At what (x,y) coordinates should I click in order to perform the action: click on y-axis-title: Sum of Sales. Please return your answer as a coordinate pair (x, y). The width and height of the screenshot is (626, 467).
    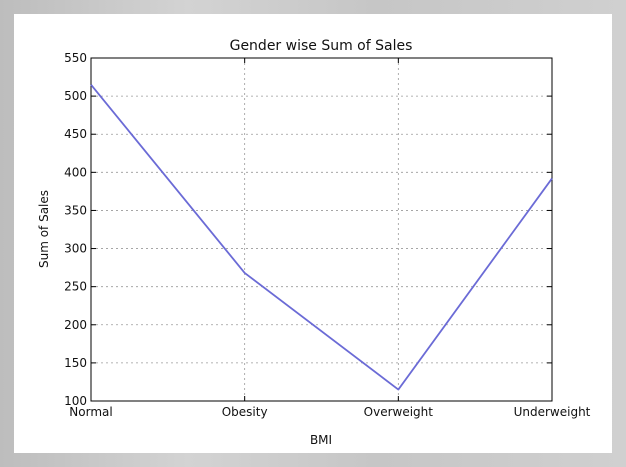
    Looking at the image, I should click on (44, 229).